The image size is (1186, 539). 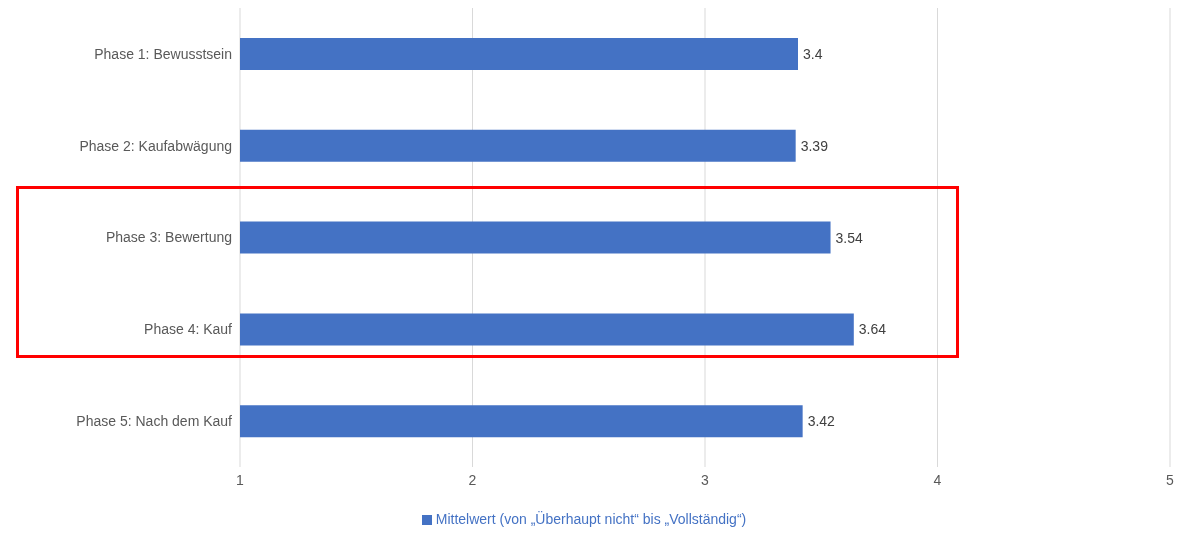 What do you see at coordinates (155, 145) in the screenshot?
I see `y-tick-label: Phase 2: Kaufabwägung` at bounding box center [155, 145].